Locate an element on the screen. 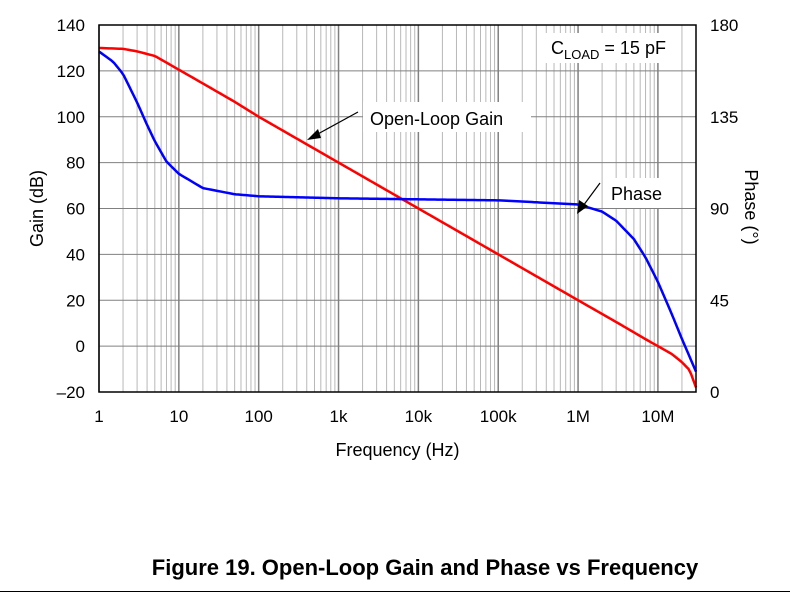 The image size is (790, 597). load-capacitance-annotation: CLOAD = 15 pF is located at coordinates (611, 48).